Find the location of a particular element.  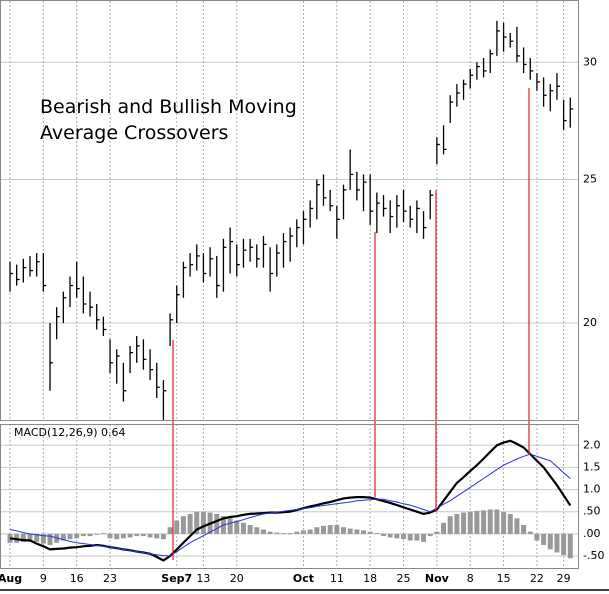

x-tick-label: 22 is located at coordinates (537, 578).